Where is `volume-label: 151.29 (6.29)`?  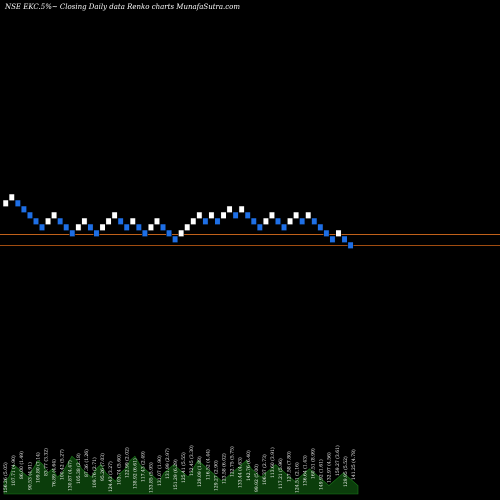
volume-label: 151.29 (6.29) is located at coordinates (175, 474).